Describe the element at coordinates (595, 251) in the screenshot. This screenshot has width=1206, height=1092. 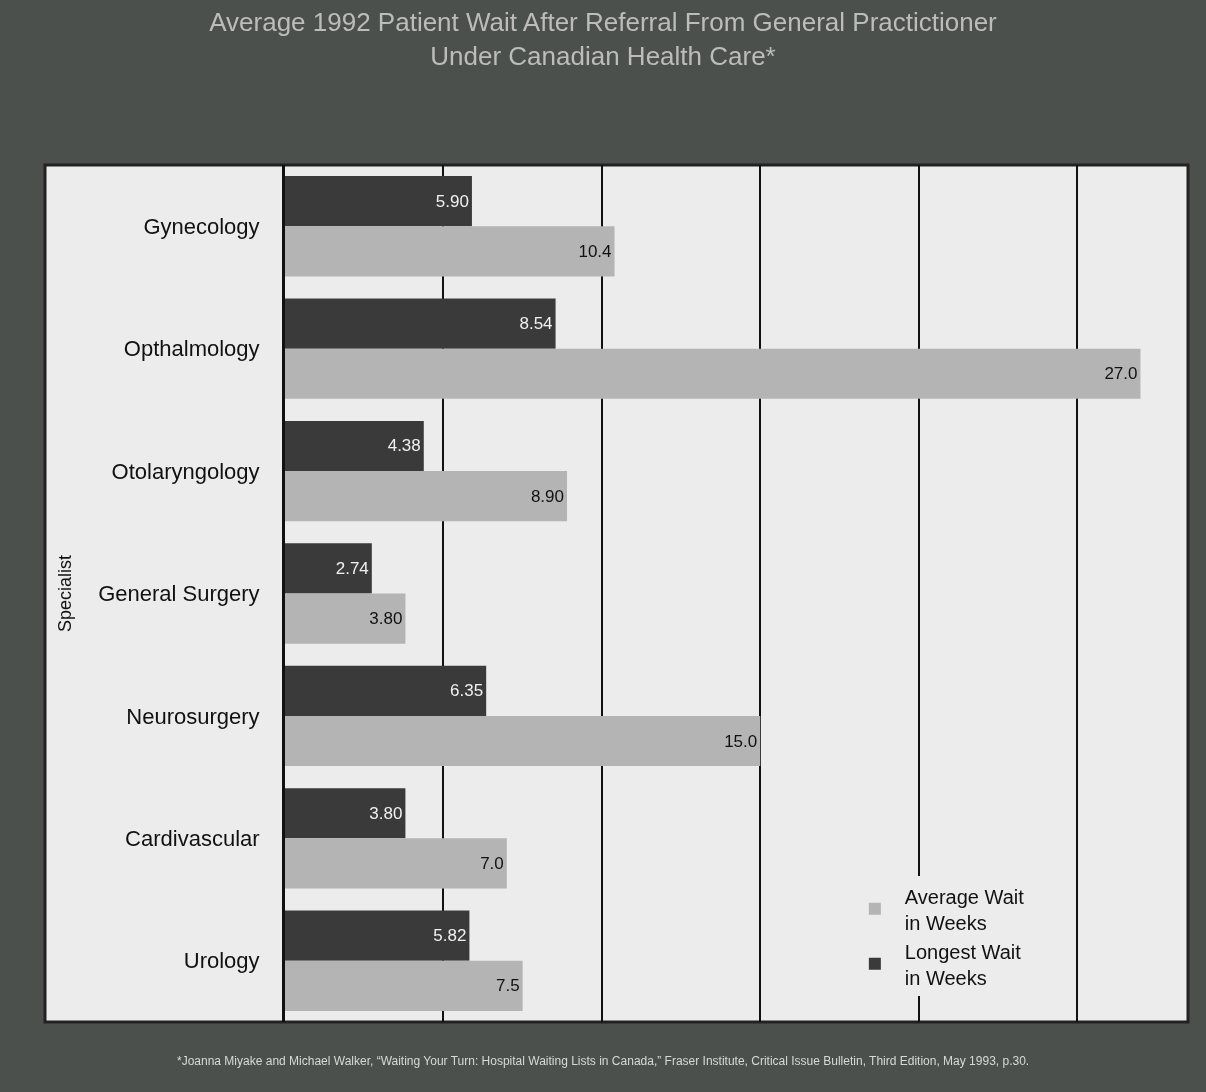
I see `data-label: 10.4` at that location.